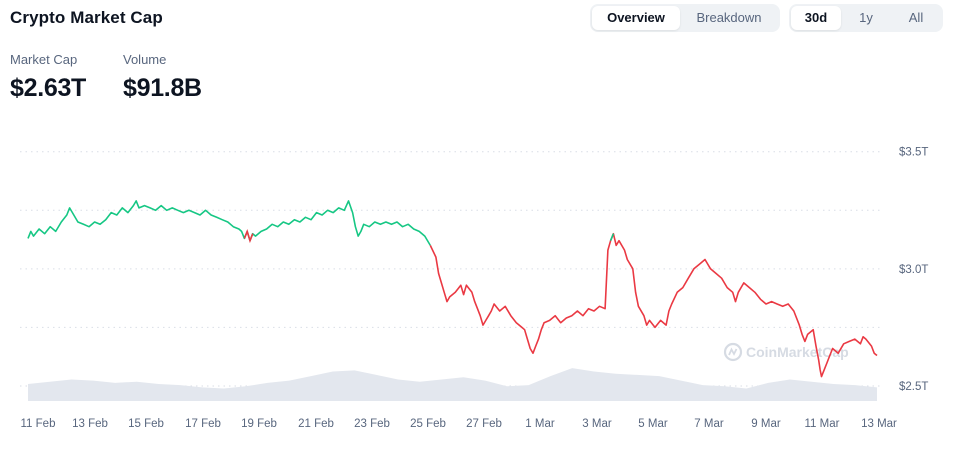  Describe the element at coordinates (597, 424) in the screenshot. I see `x-tick-label: 3 Mar` at that location.